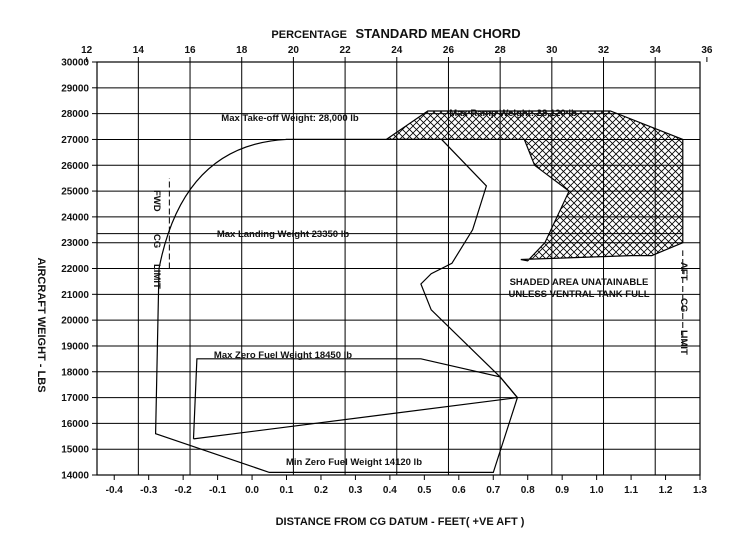 Image resolution: width=750 pixels, height=550 pixels. What do you see at coordinates (528, 490) in the screenshot?
I see `x-tick-label: 0.8` at bounding box center [528, 490].